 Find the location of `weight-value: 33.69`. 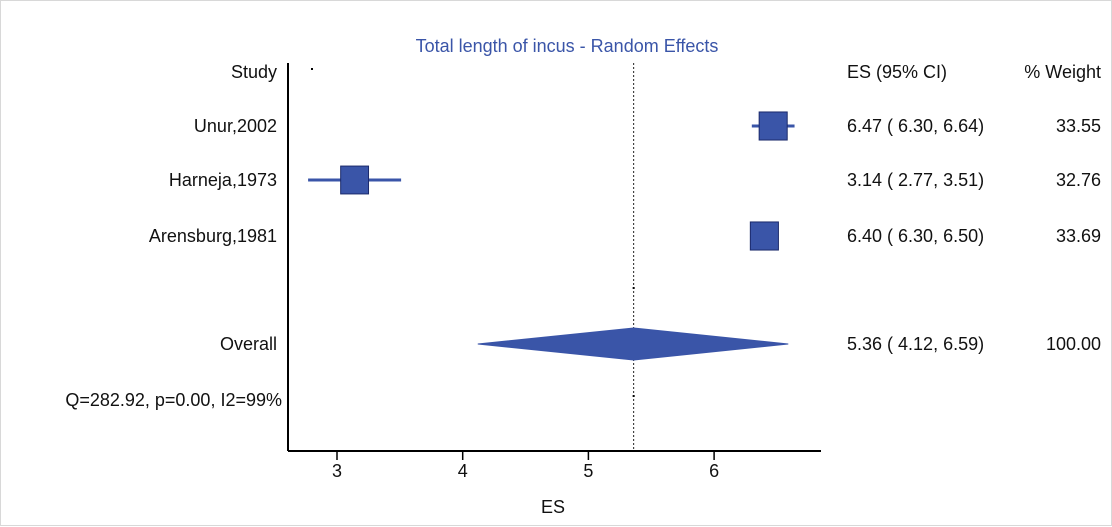

weight-value: 33.69 is located at coordinates (1078, 236).